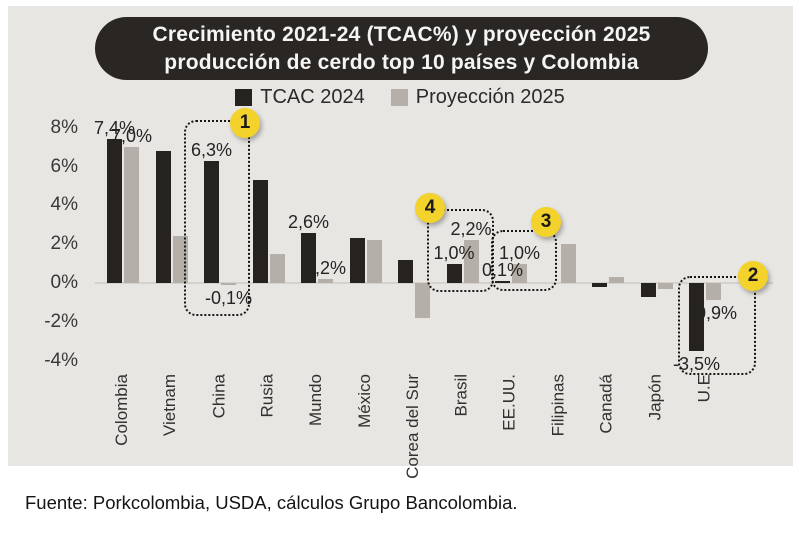  What do you see at coordinates (753, 276) in the screenshot?
I see `badge-2: 2` at bounding box center [753, 276].